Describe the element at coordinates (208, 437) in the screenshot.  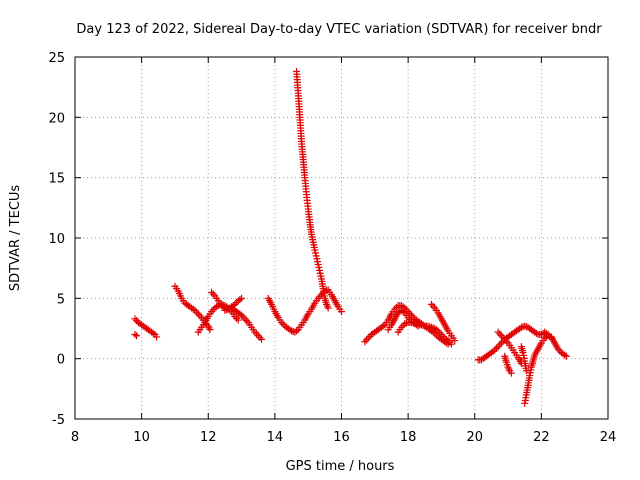
I see `x-tick-label: 12` at that location.